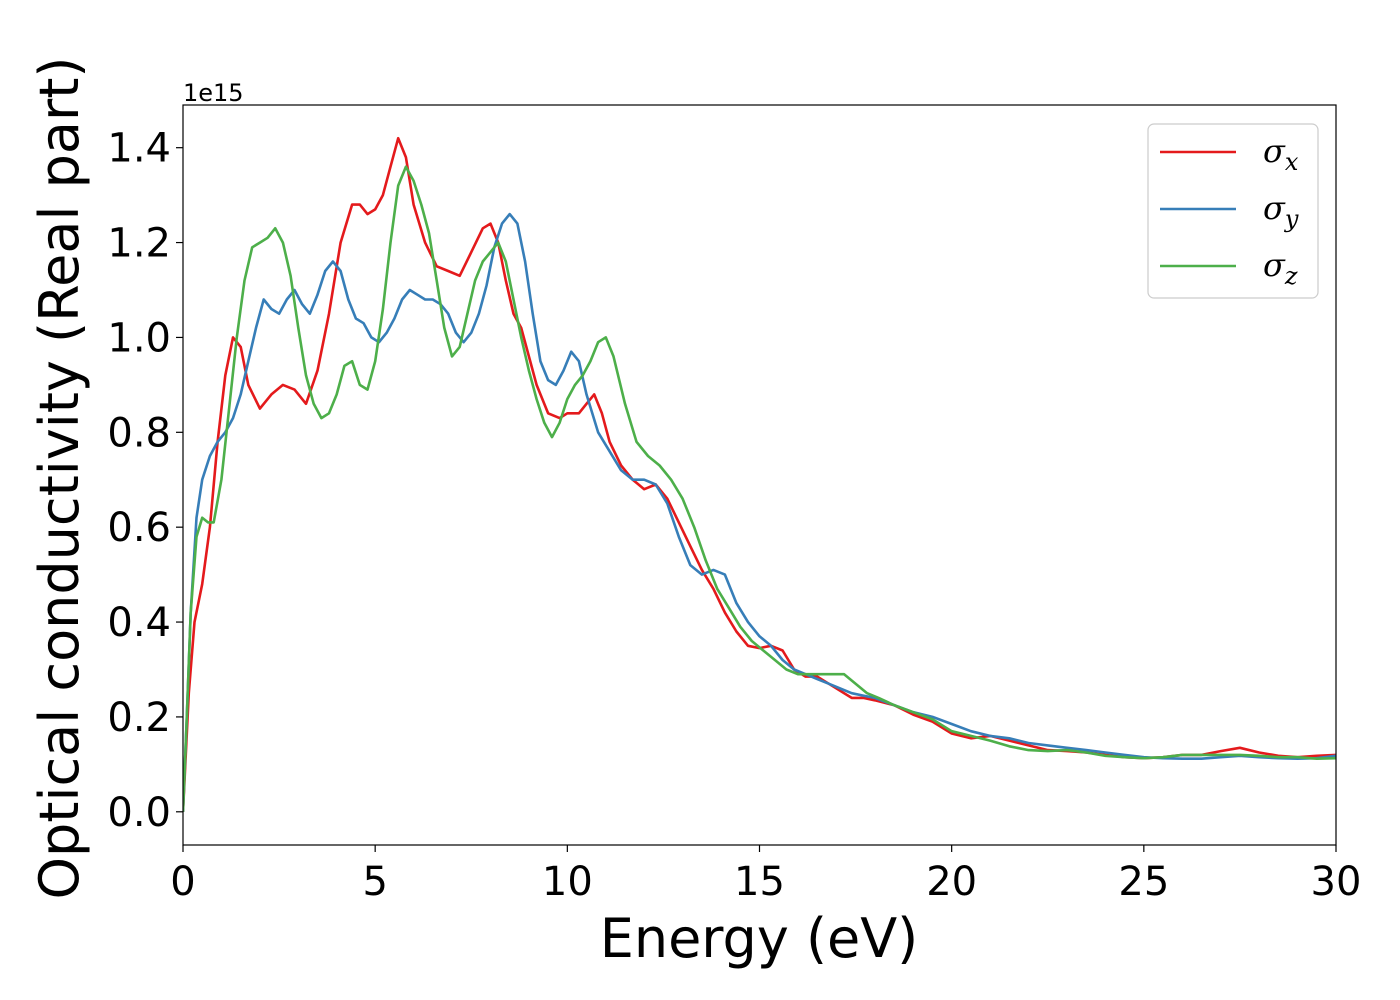 The width and height of the screenshot is (1400, 1000). What do you see at coordinates (182, 882) in the screenshot?
I see `x-tick-label: 0` at bounding box center [182, 882].